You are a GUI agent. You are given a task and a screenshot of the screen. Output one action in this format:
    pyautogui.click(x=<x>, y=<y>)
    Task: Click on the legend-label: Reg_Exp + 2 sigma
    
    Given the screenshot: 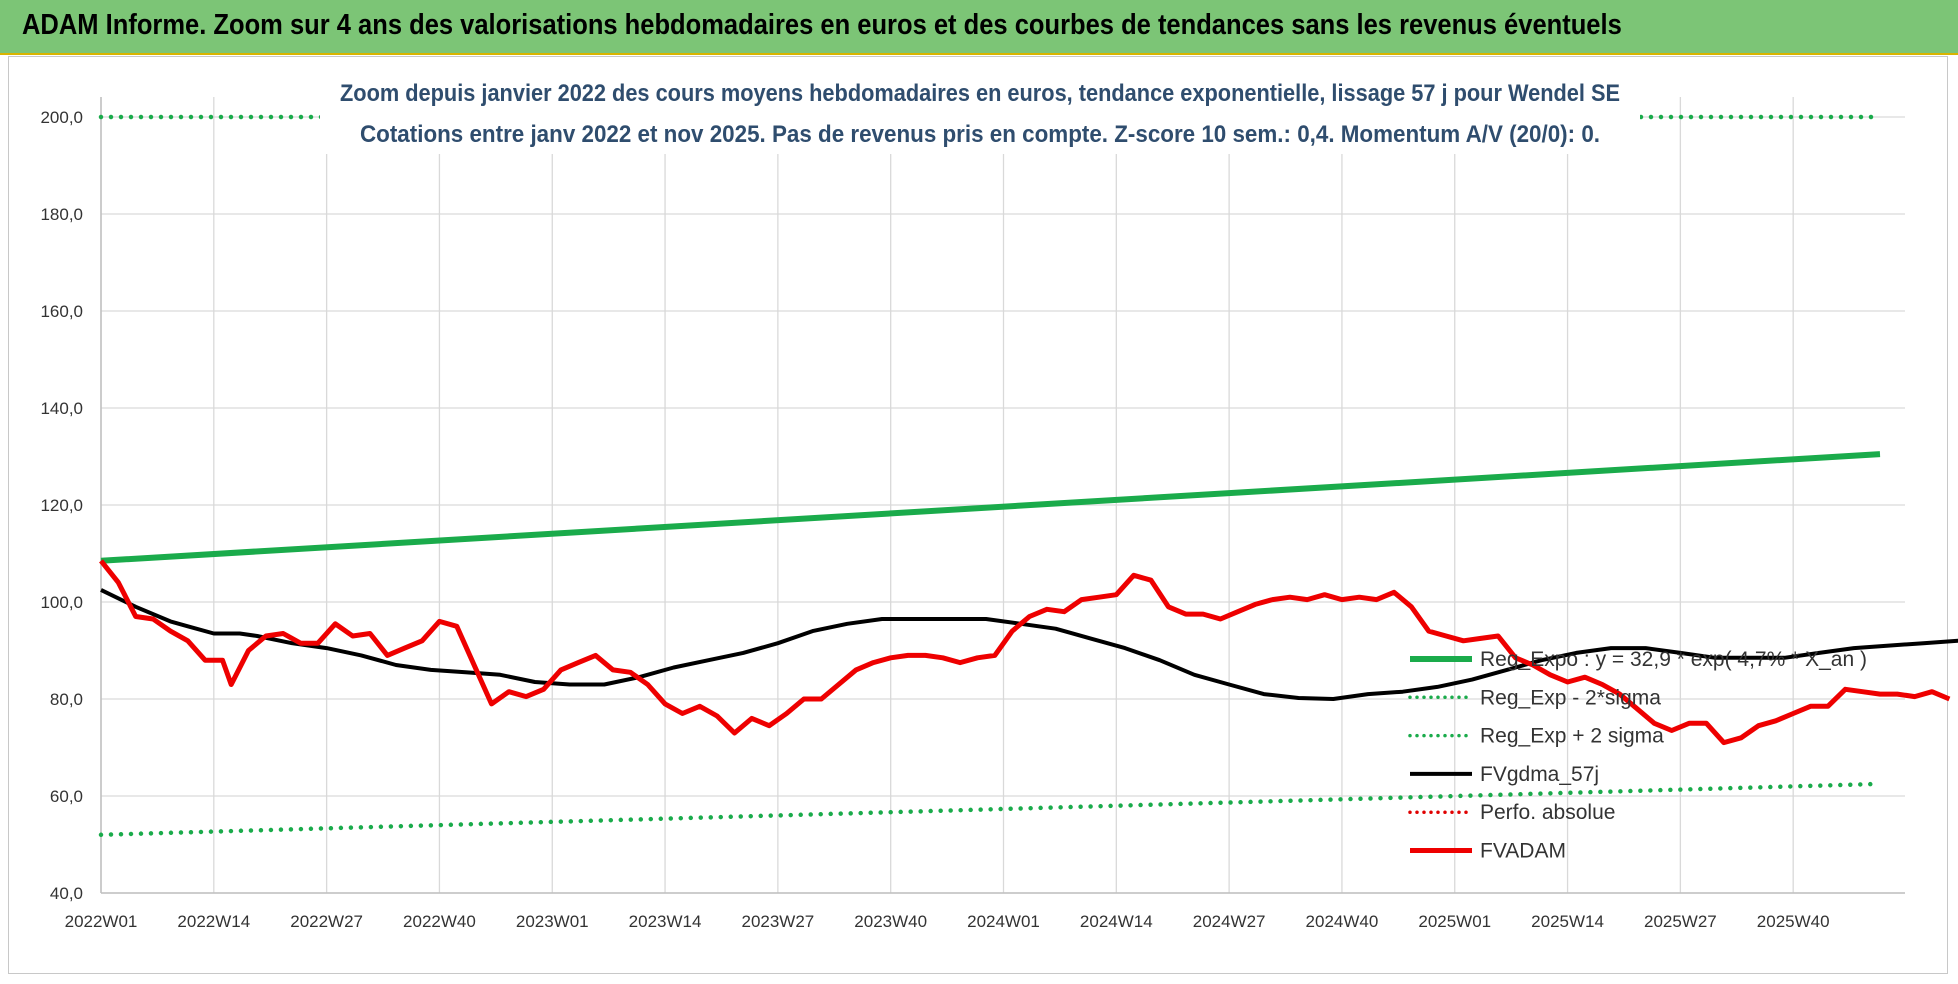 What is the action you would take?
    pyautogui.click(x=1572, y=736)
    